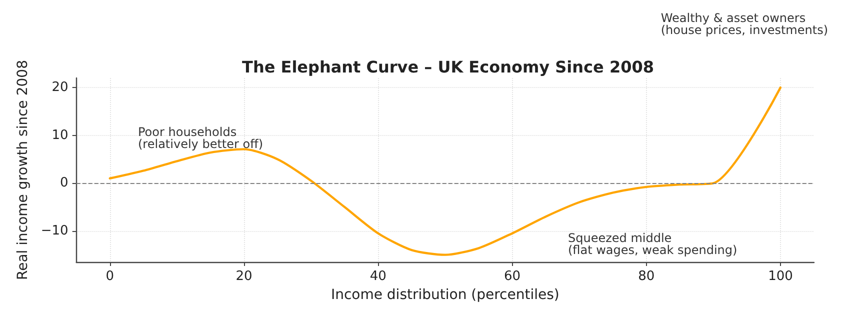 This screenshot has height=323, width=844. What do you see at coordinates (54, 230) in the screenshot?
I see `y-tick-label: −10` at bounding box center [54, 230].